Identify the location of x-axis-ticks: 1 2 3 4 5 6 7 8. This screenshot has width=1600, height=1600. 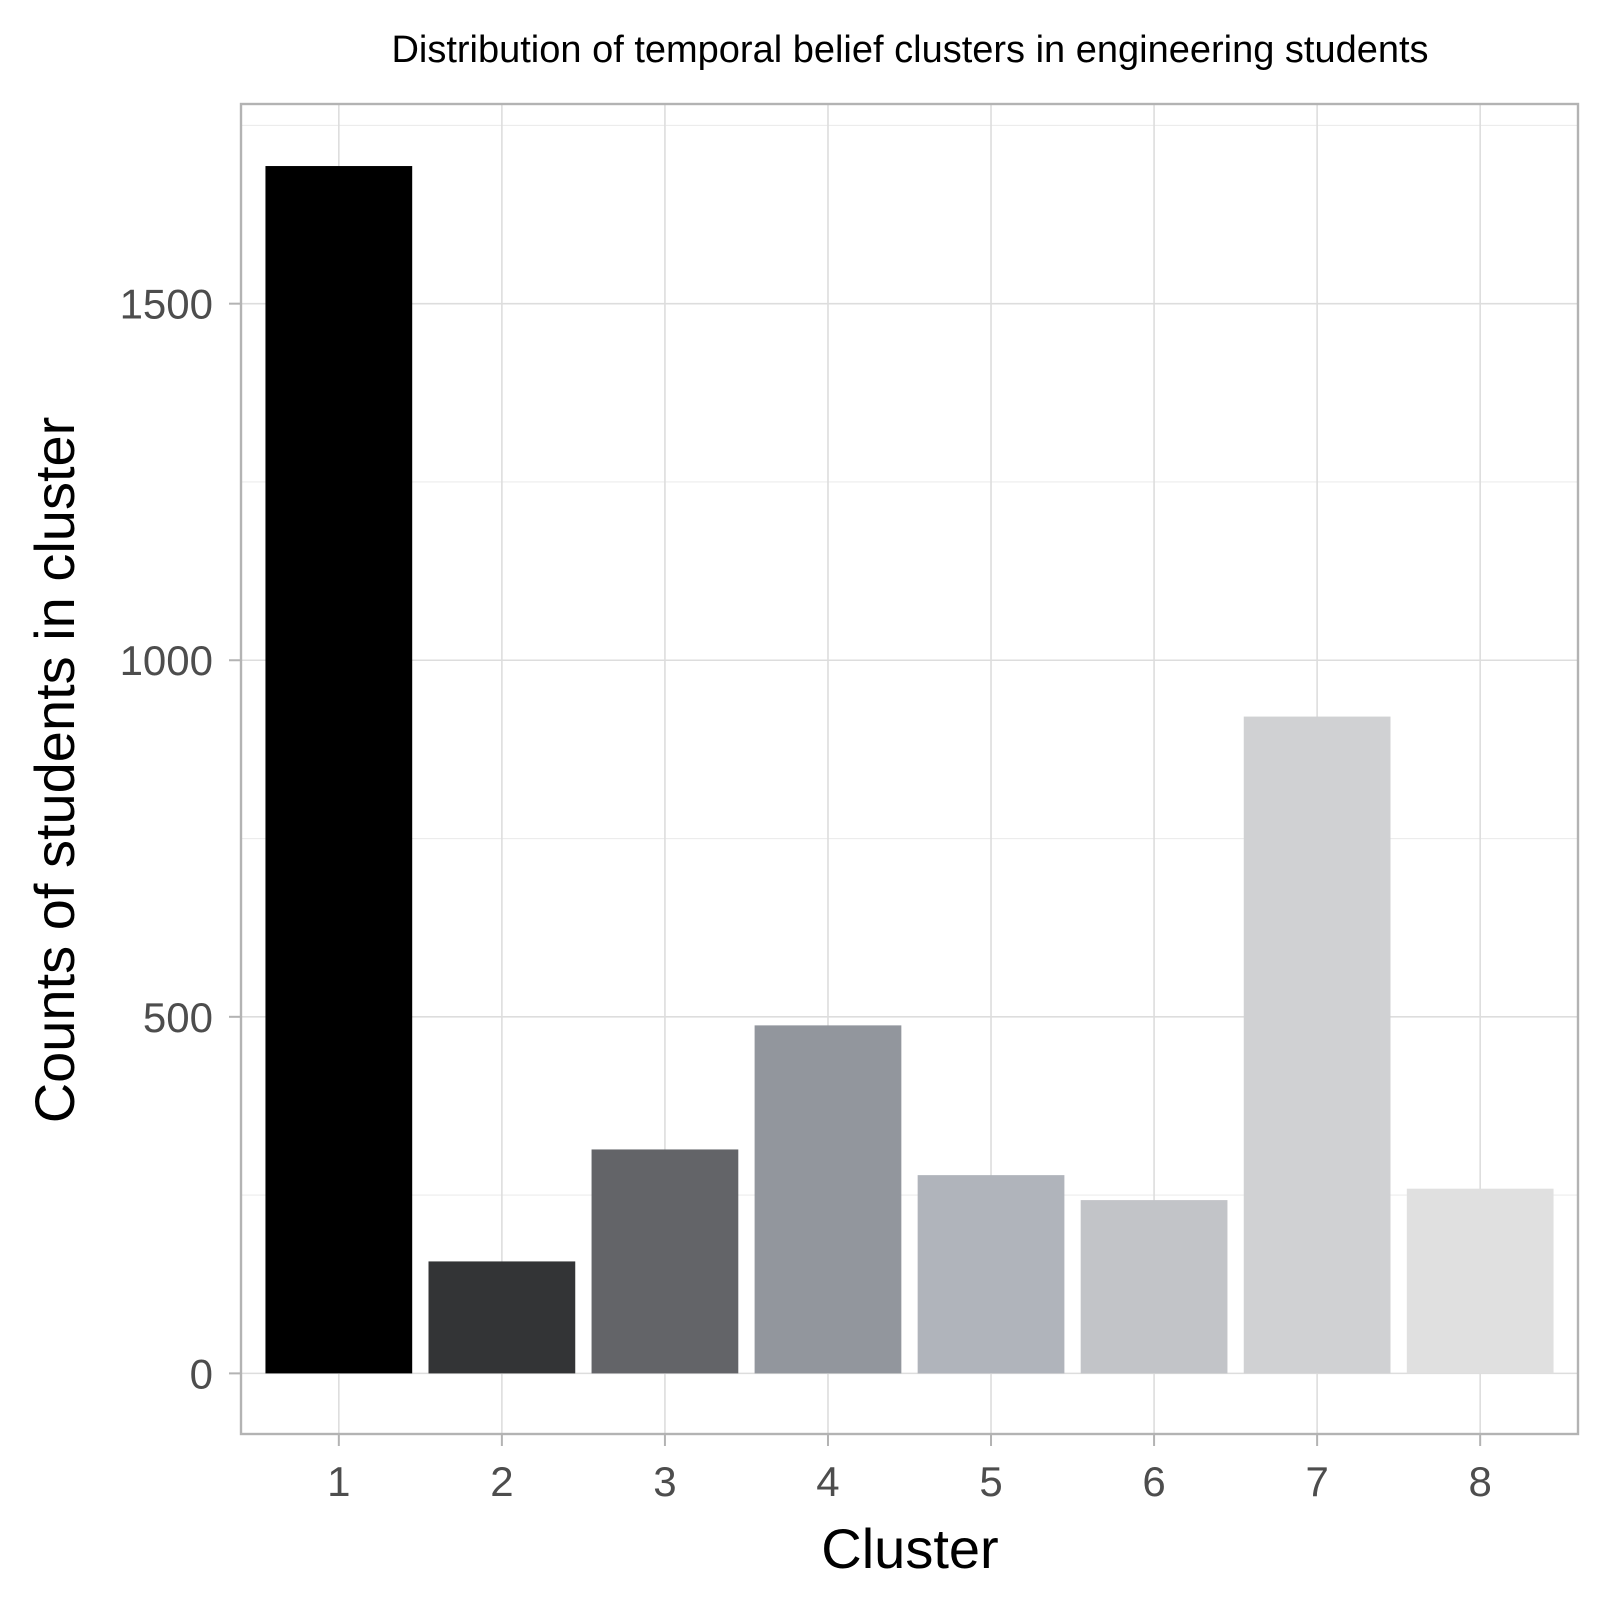
(909, 1469).